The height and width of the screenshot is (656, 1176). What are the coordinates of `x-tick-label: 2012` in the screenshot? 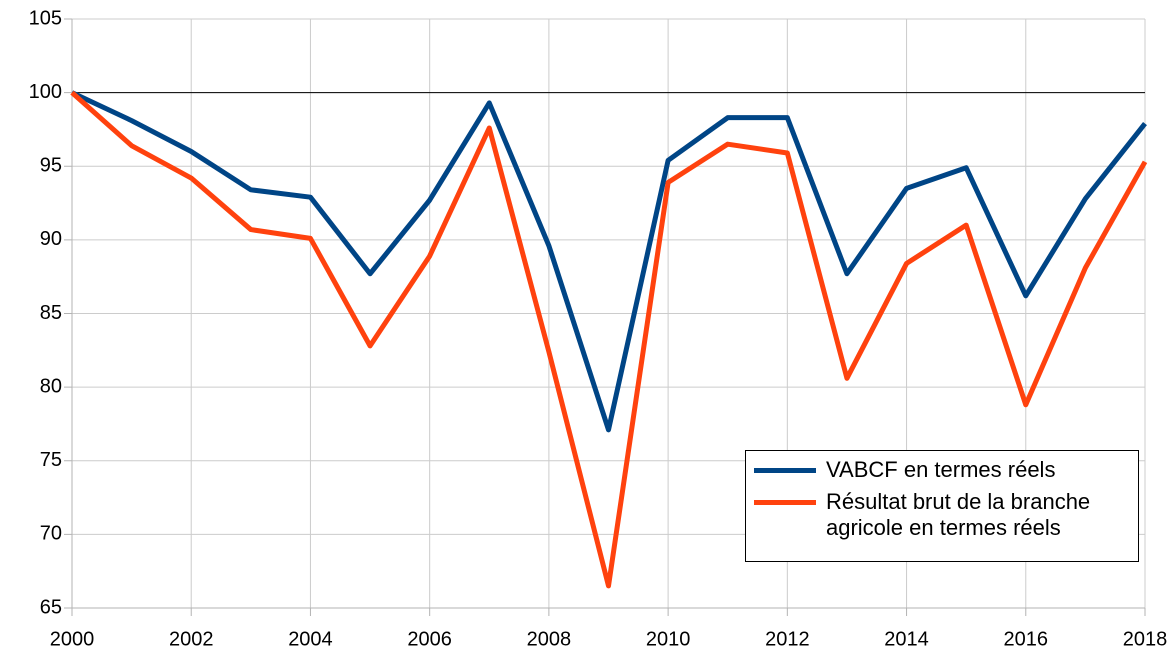 It's located at (787, 639).